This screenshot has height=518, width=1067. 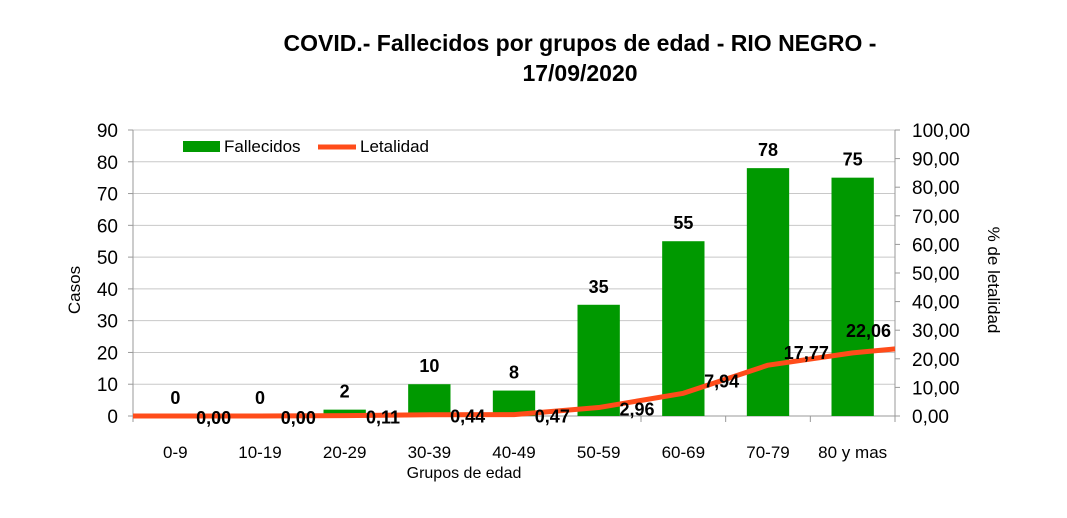 What do you see at coordinates (74, 290) in the screenshot?
I see `y-axis-title: Casos` at bounding box center [74, 290].